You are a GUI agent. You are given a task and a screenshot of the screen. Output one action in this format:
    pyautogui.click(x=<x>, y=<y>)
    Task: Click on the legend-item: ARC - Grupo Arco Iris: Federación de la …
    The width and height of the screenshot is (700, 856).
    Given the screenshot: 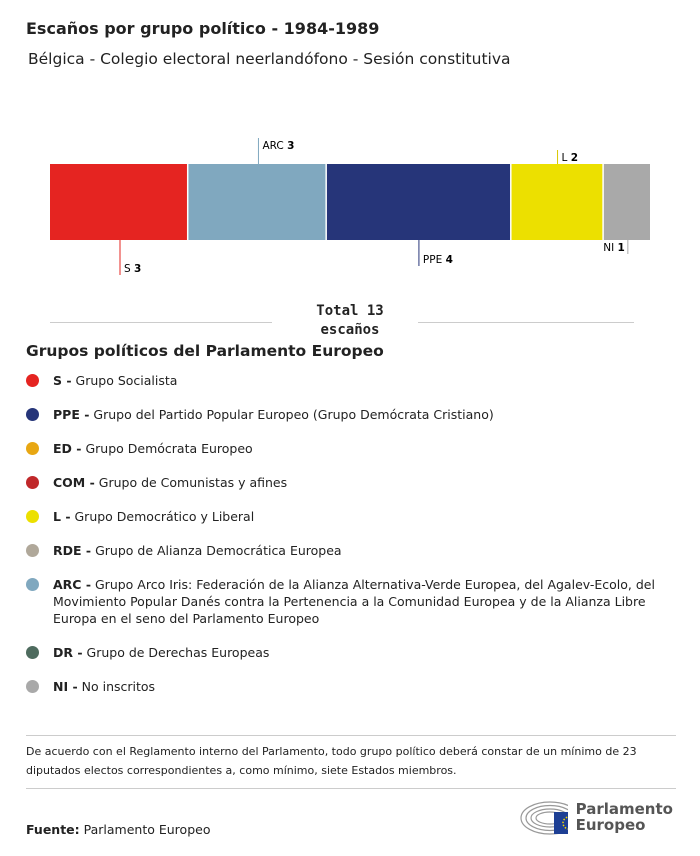 What is the action you would take?
    pyautogui.click(x=351, y=601)
    